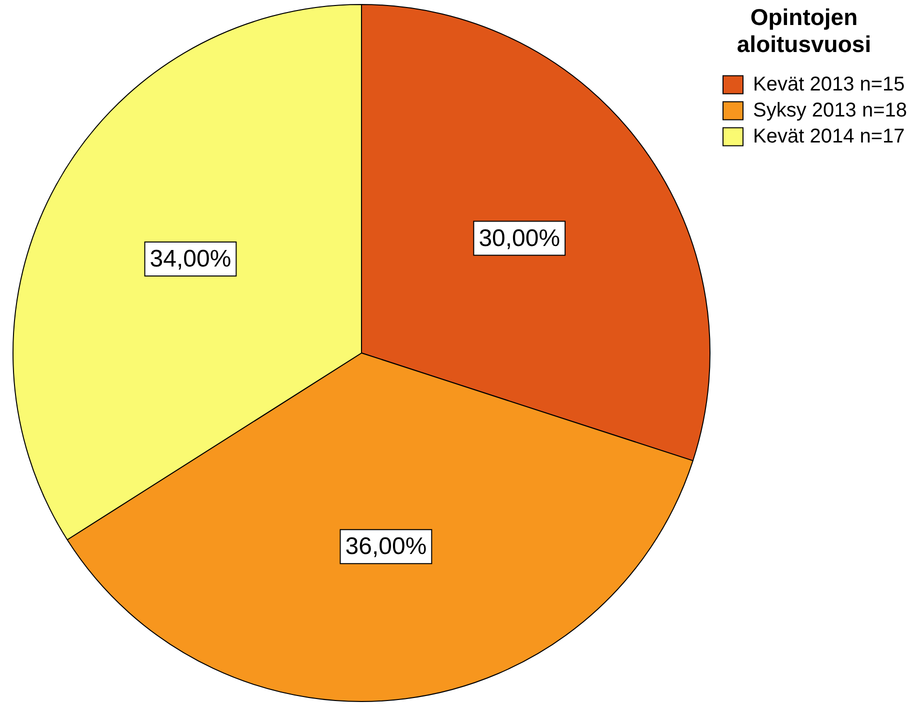 The height and width of the screenshot is (706, 921). Describe the element at coordinates (804, 31) in the screenshot. I see `legend-title: Opintojen aloitusvuosi` at that location.